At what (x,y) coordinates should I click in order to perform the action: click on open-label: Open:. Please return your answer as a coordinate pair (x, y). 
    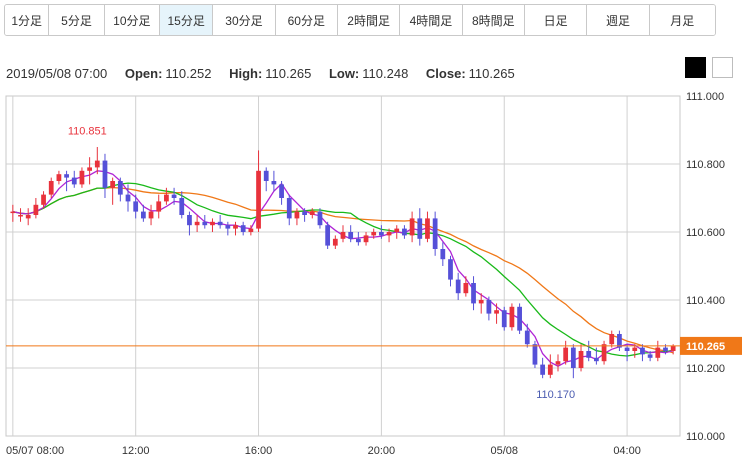
    Looking at the image, I should click on (143, 73).